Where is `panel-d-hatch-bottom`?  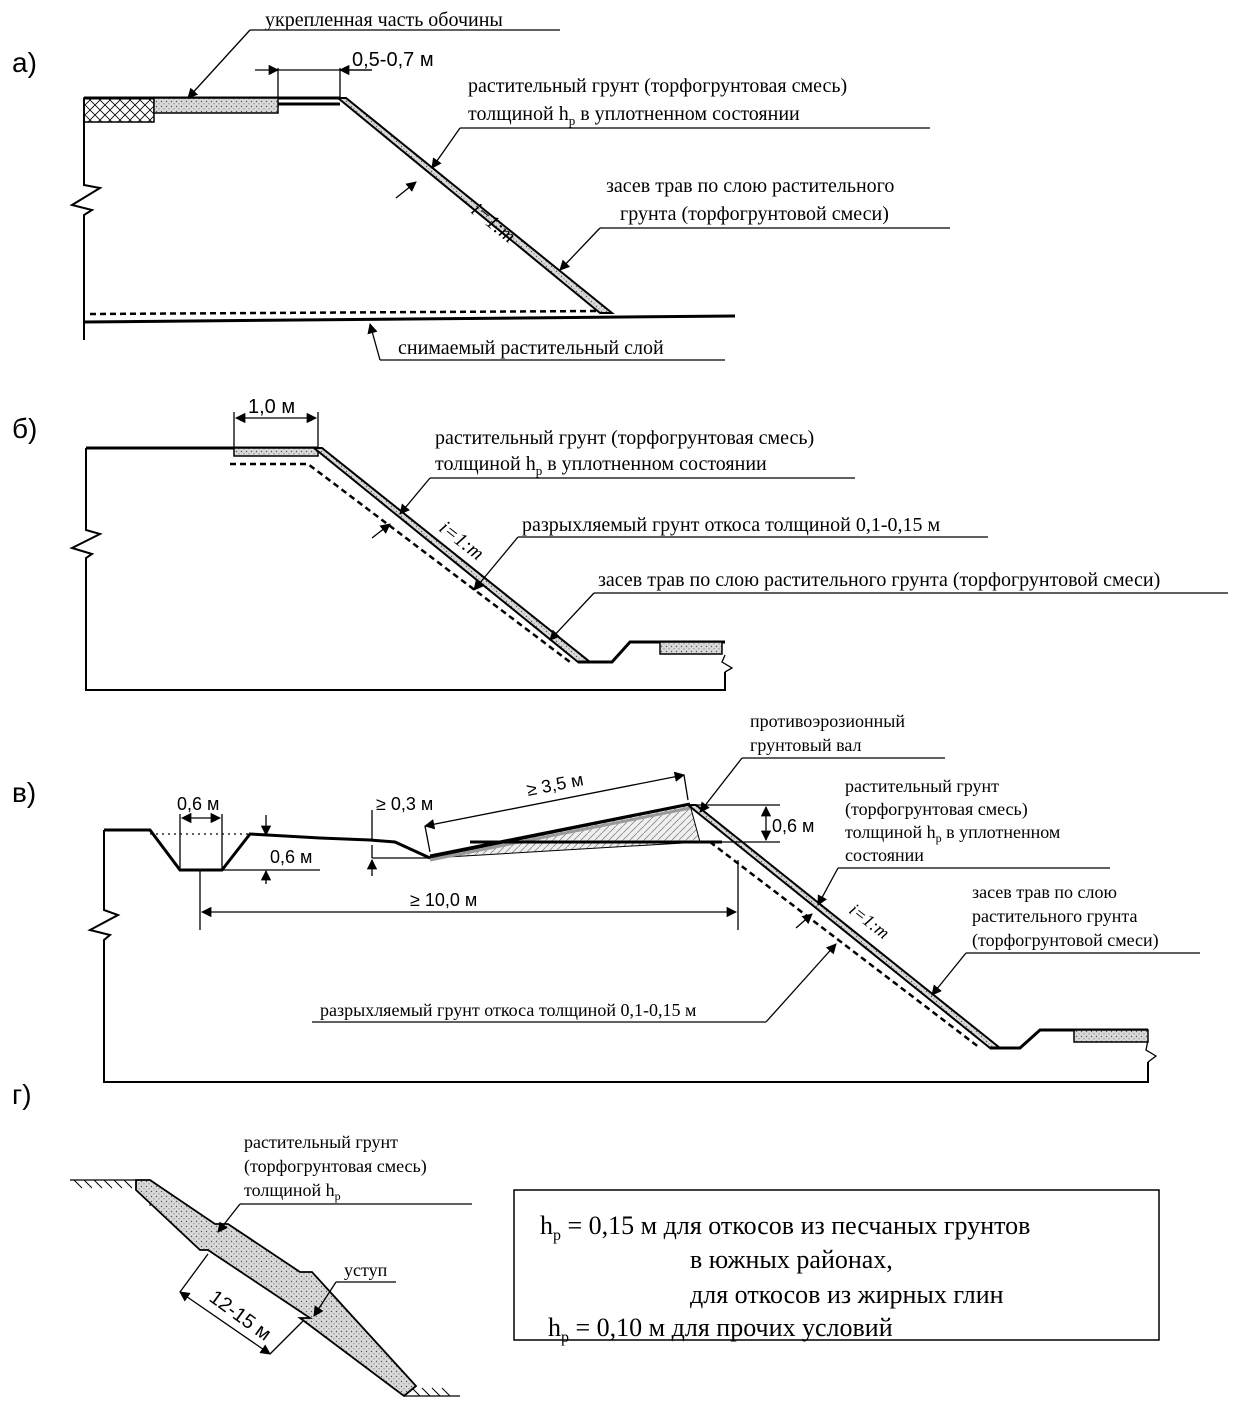 panel-d-hatch-bottom is located at coordinates (431, 1392).